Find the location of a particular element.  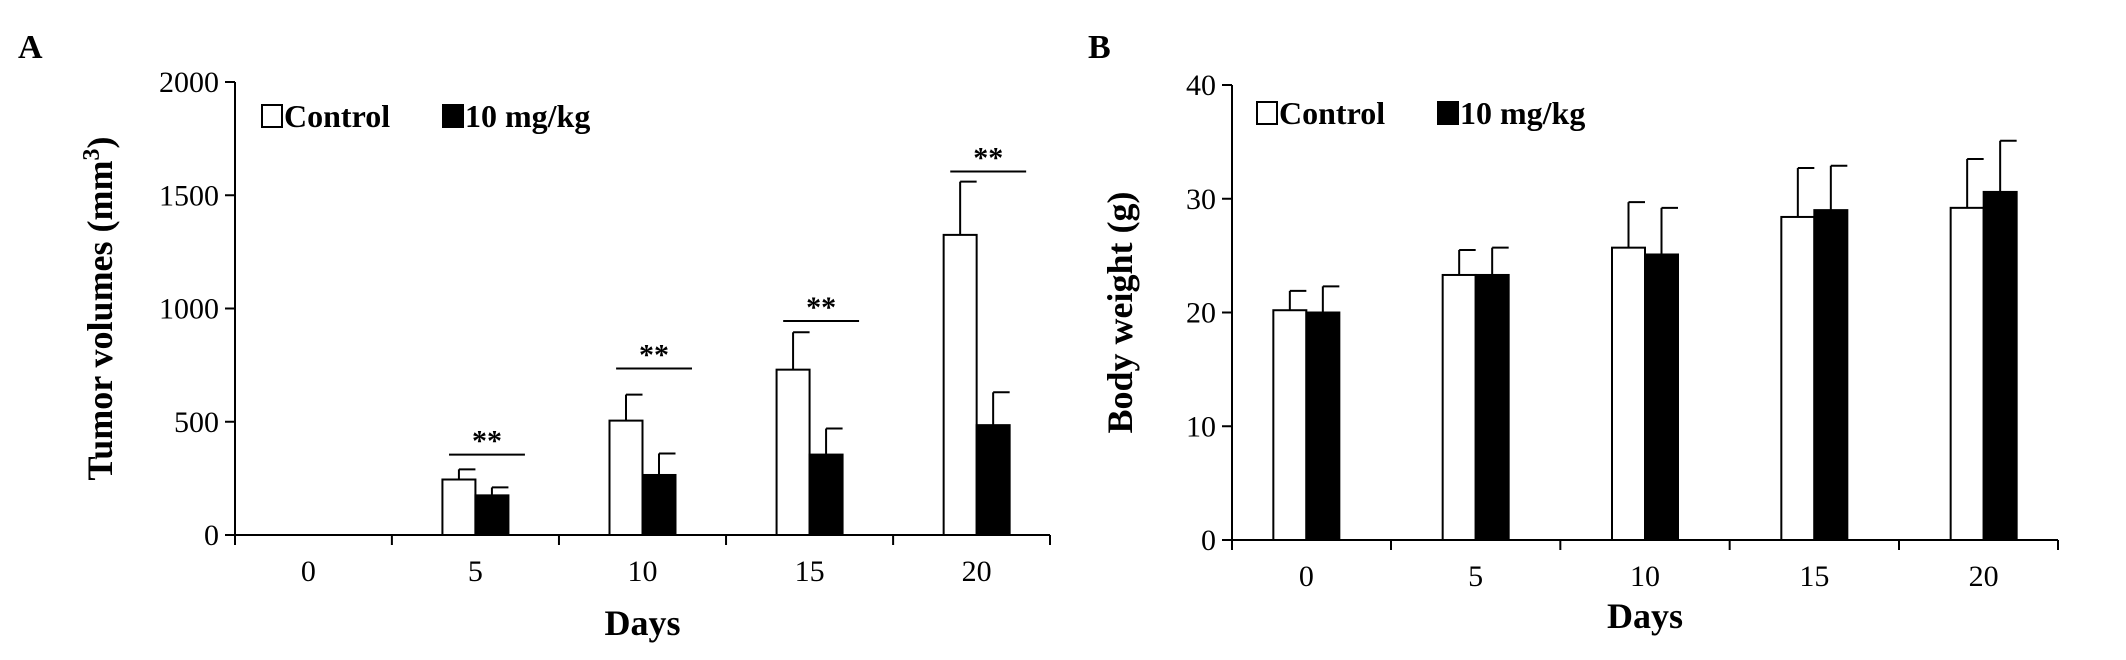

panel-b-label: B is located at coordinates (1099, 47).